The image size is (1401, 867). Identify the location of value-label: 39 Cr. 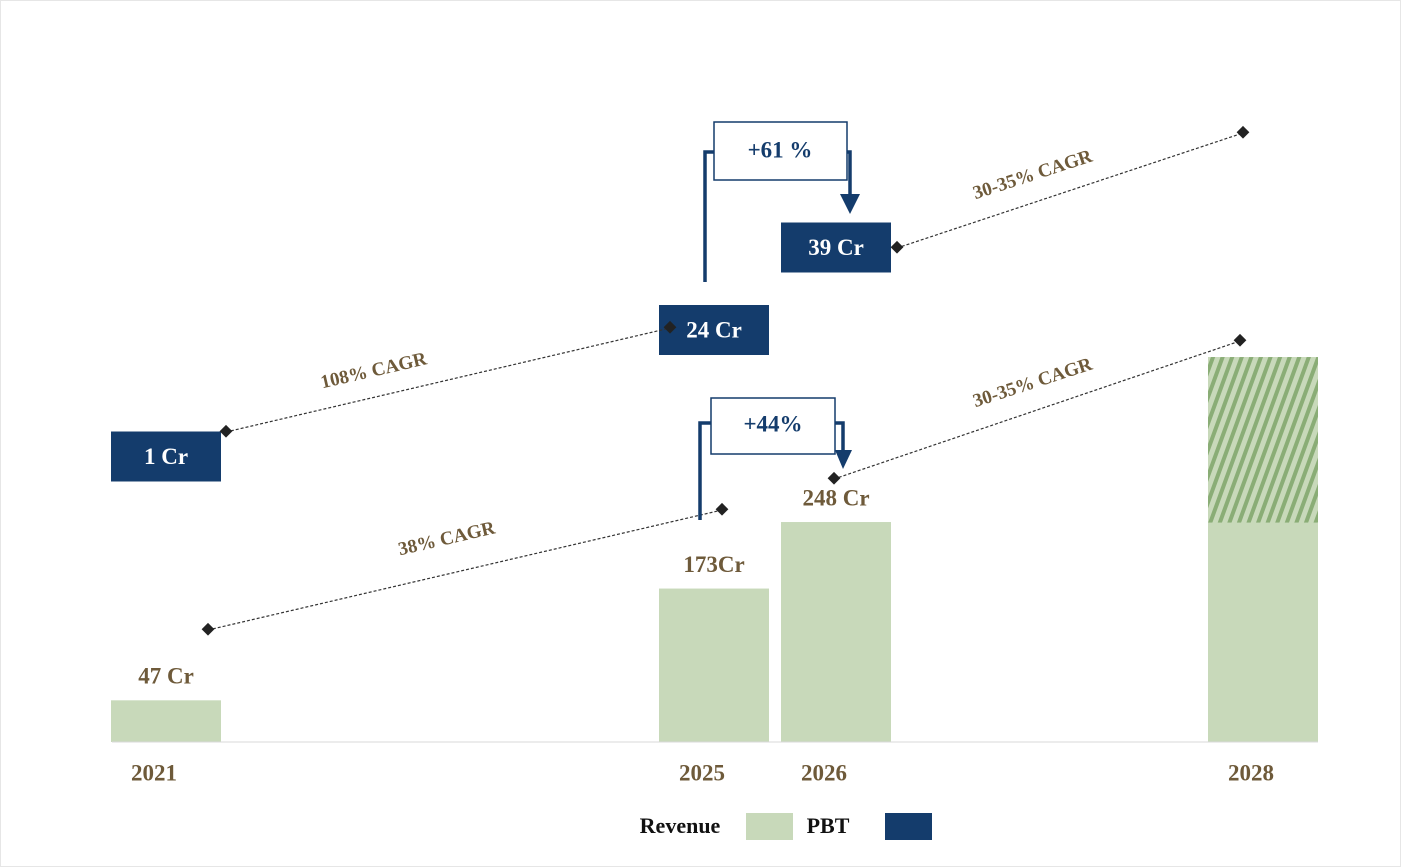
(836, 247).